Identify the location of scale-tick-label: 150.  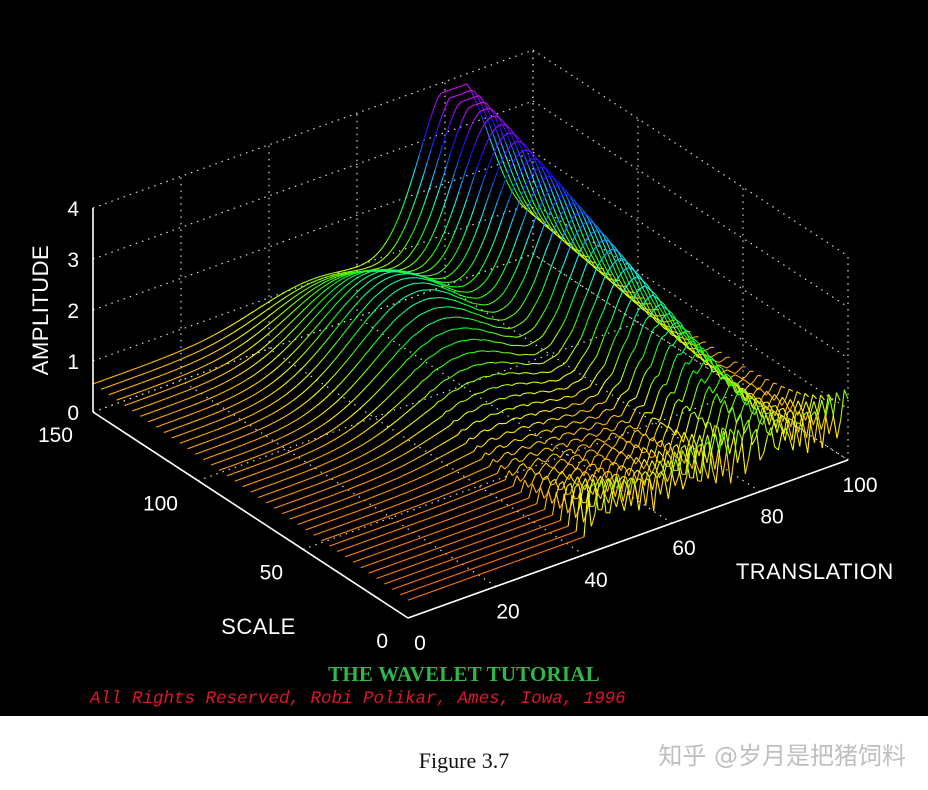
(55, 435).